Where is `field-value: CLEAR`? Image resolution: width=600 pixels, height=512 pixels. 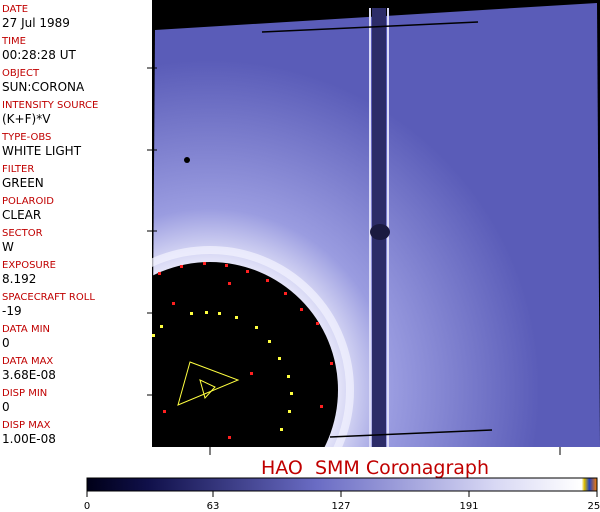
field-value: CLEAR is located at coordinates (21, 215).